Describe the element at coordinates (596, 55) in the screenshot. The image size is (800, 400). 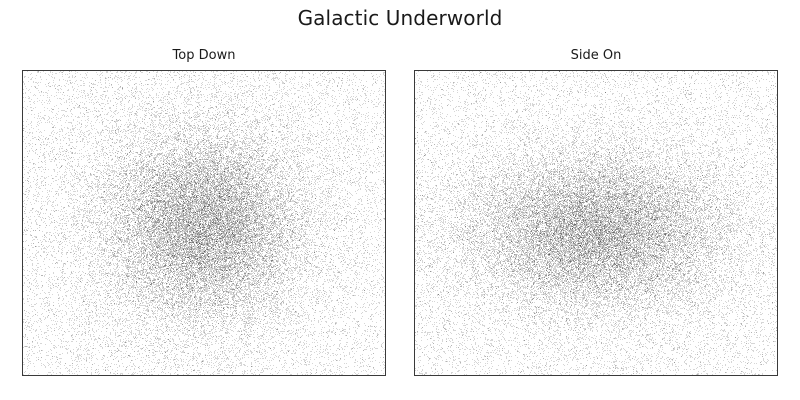
I see `subplot-title-side-on: Side On` at that location.